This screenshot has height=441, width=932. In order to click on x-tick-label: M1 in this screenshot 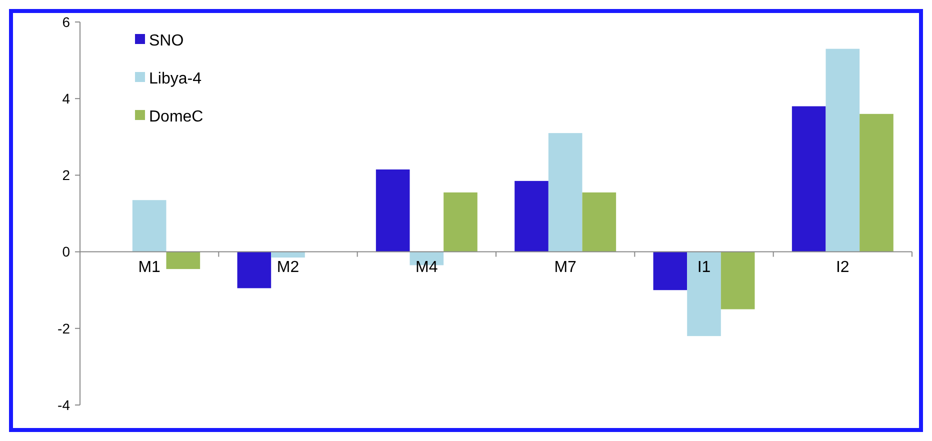, I will do `click(149, 267)`.